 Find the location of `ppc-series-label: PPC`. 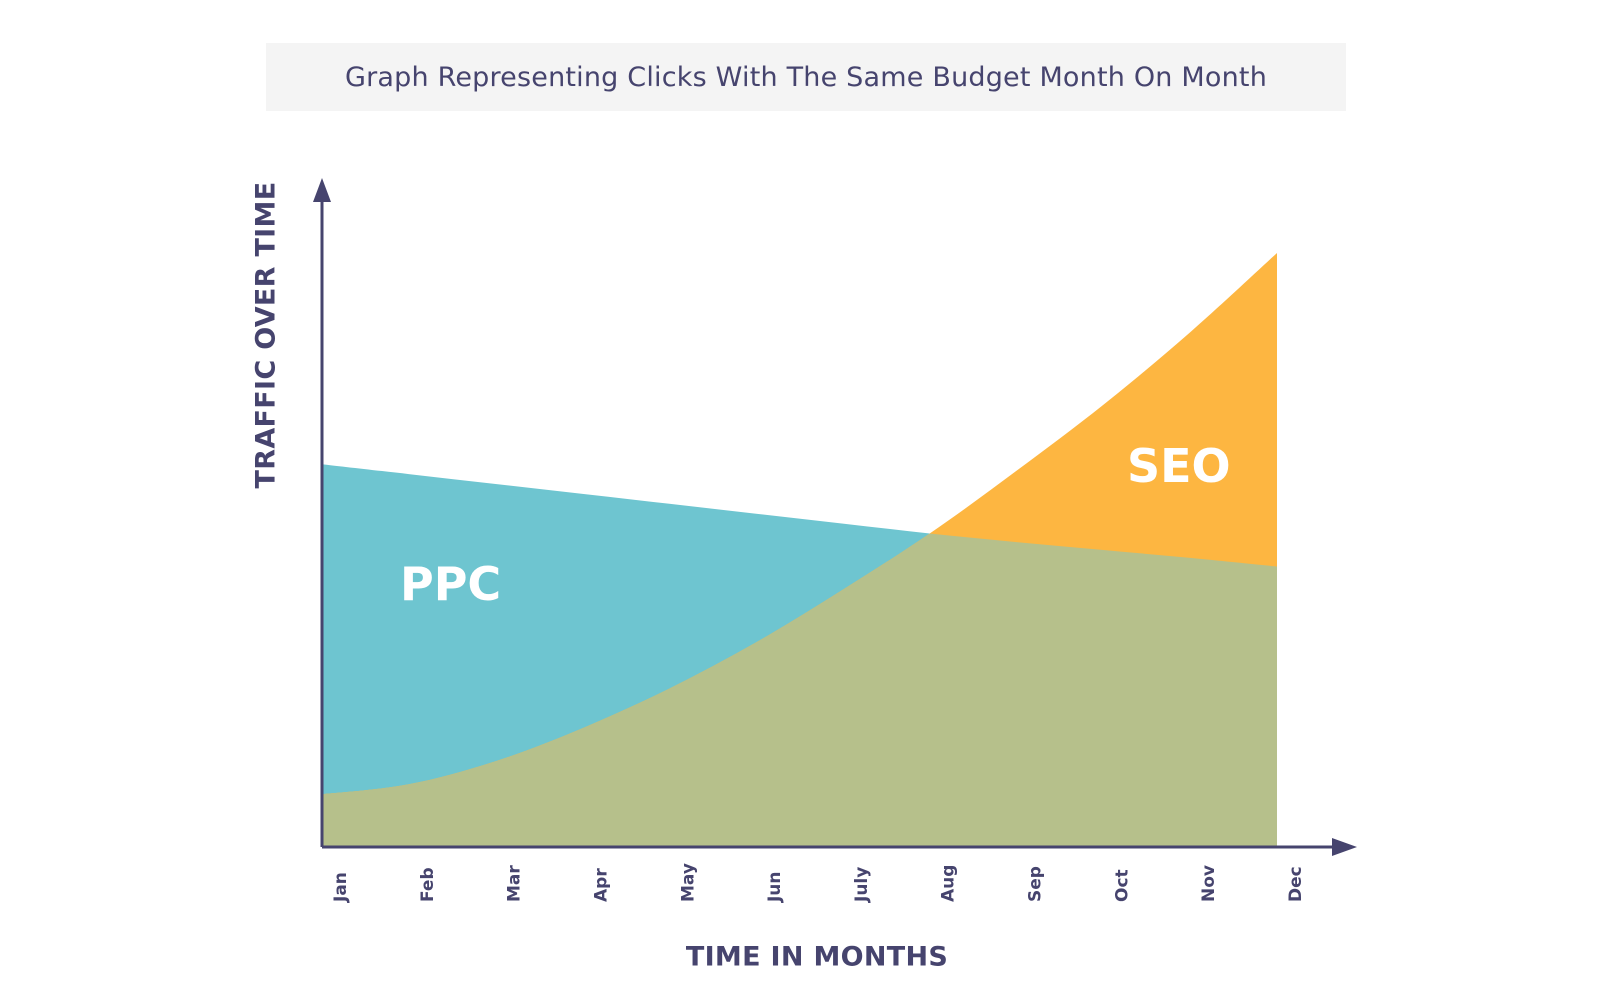

ppc-series-label: PPC is located at coordinates (450, 584).